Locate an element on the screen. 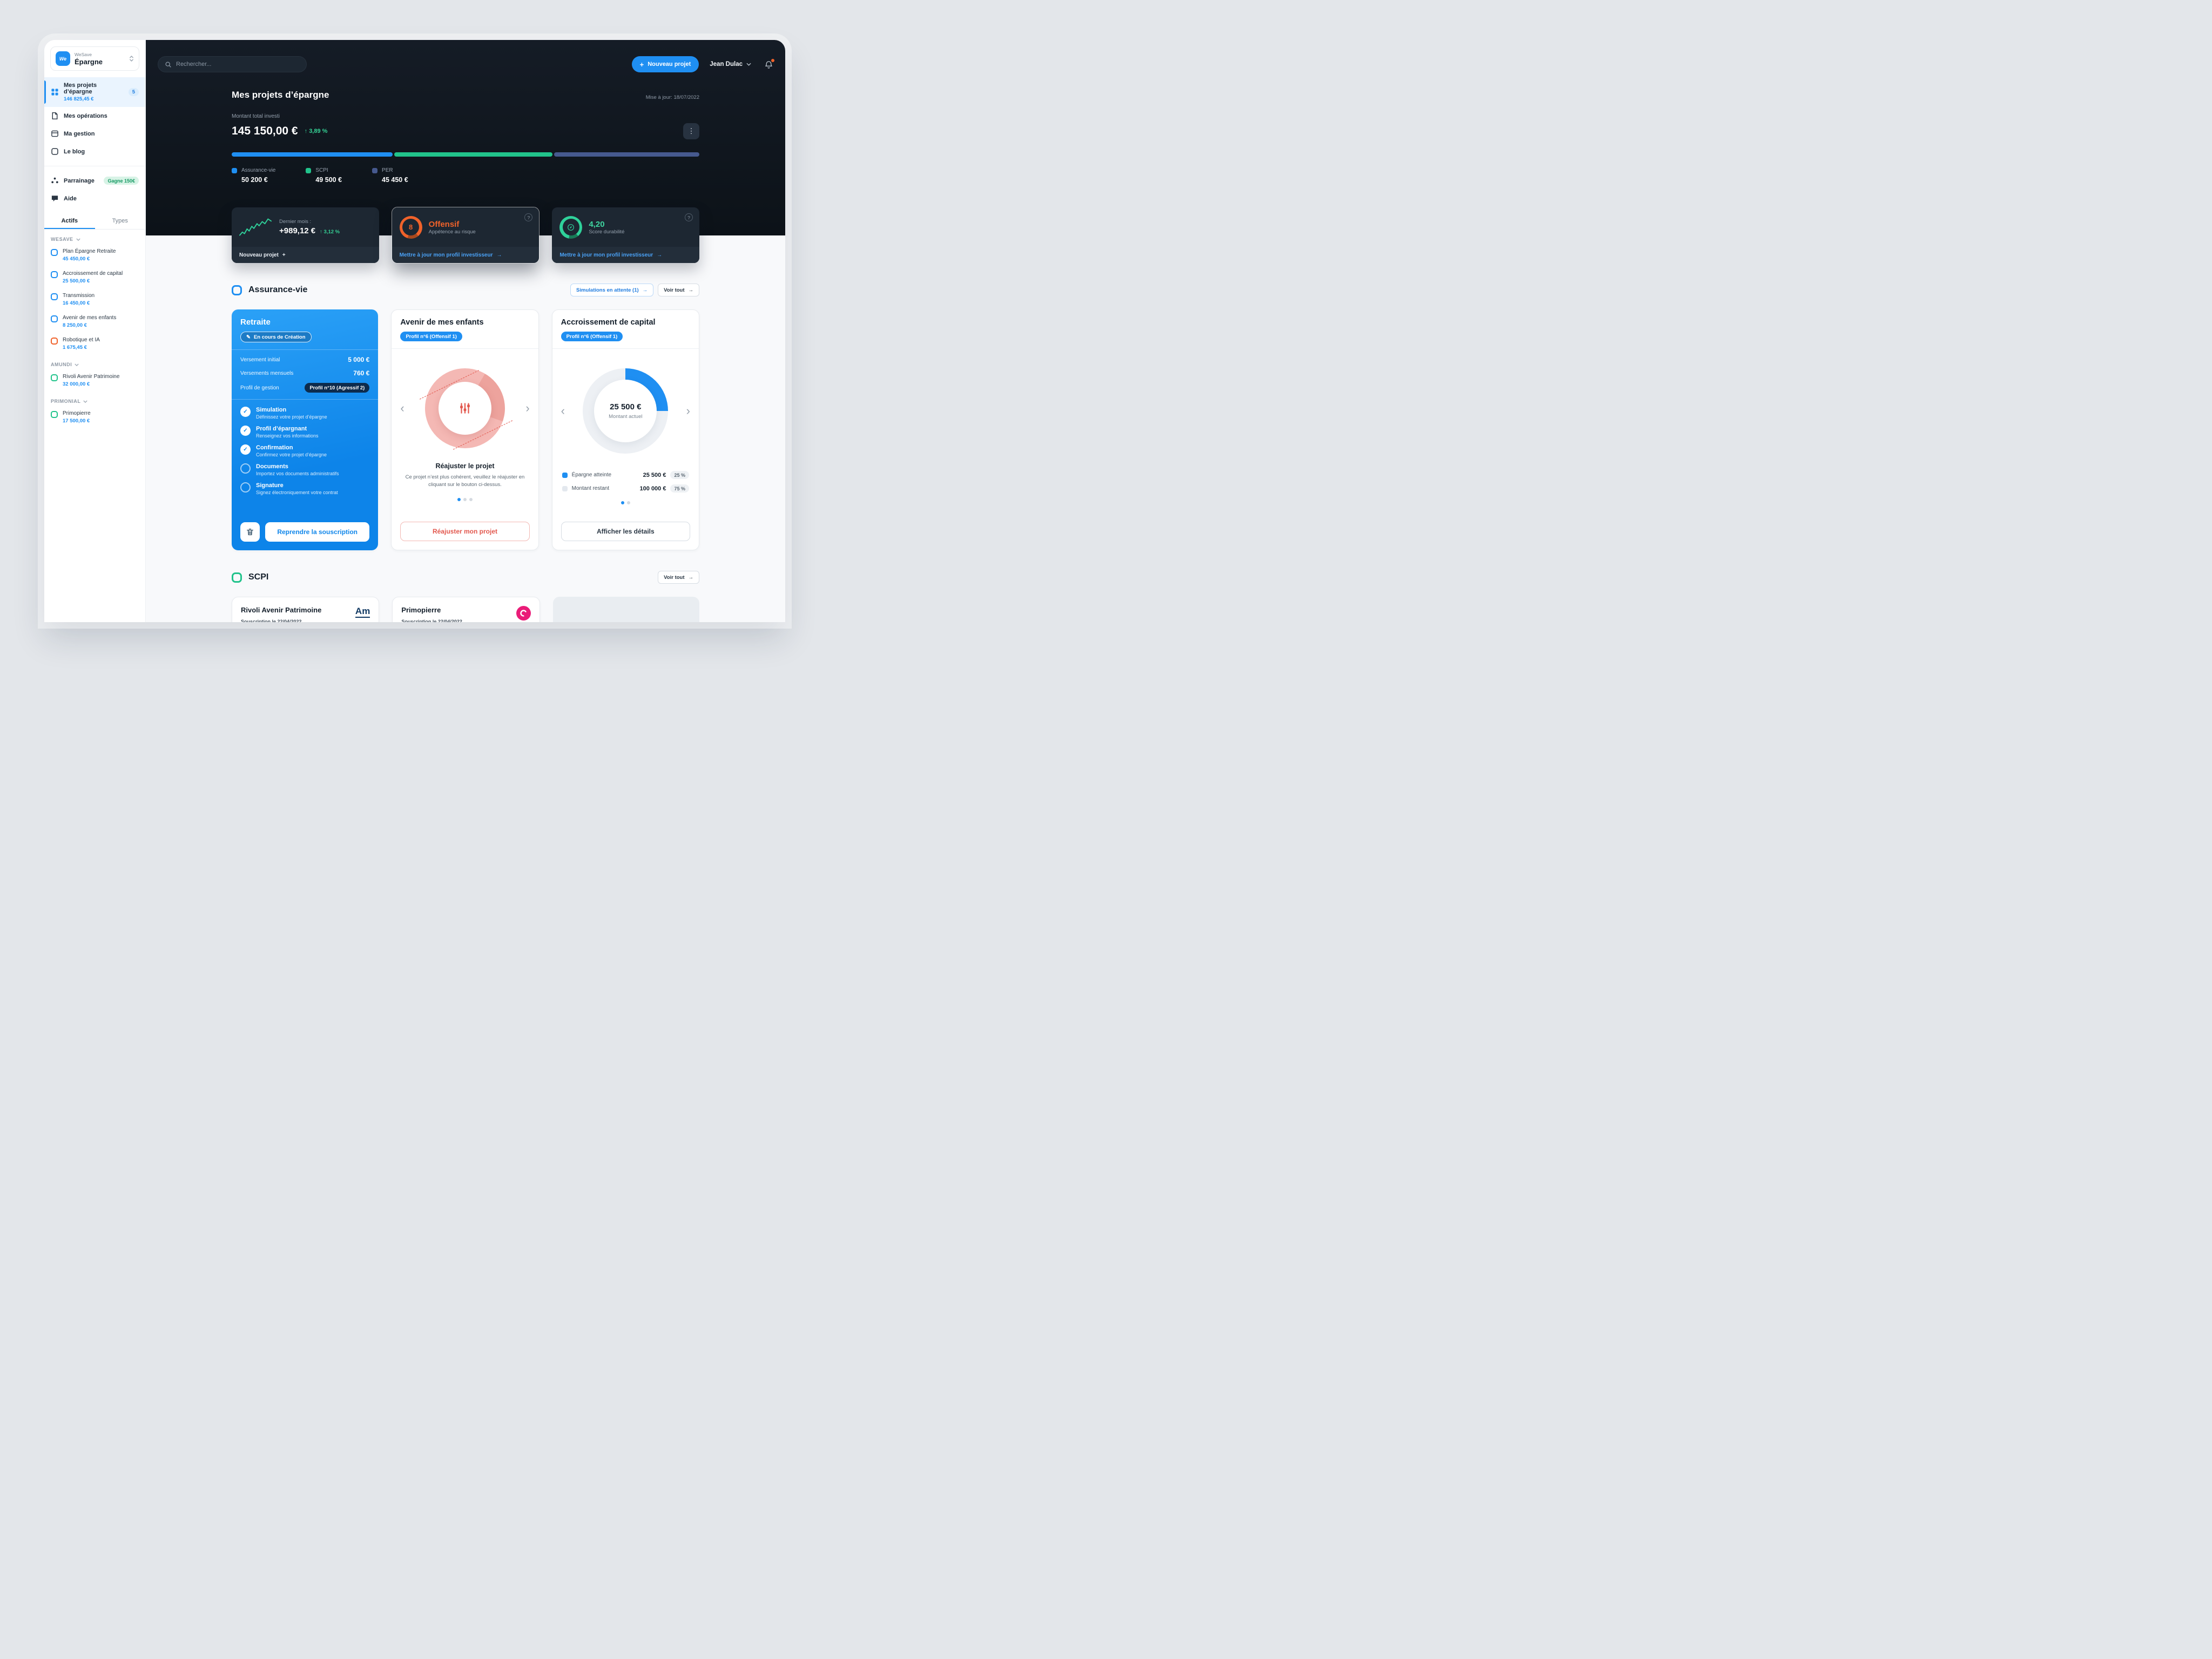 This screenshot has width=2212, height=1659. chevron-updown-icon is located at coordinates (131, 58).